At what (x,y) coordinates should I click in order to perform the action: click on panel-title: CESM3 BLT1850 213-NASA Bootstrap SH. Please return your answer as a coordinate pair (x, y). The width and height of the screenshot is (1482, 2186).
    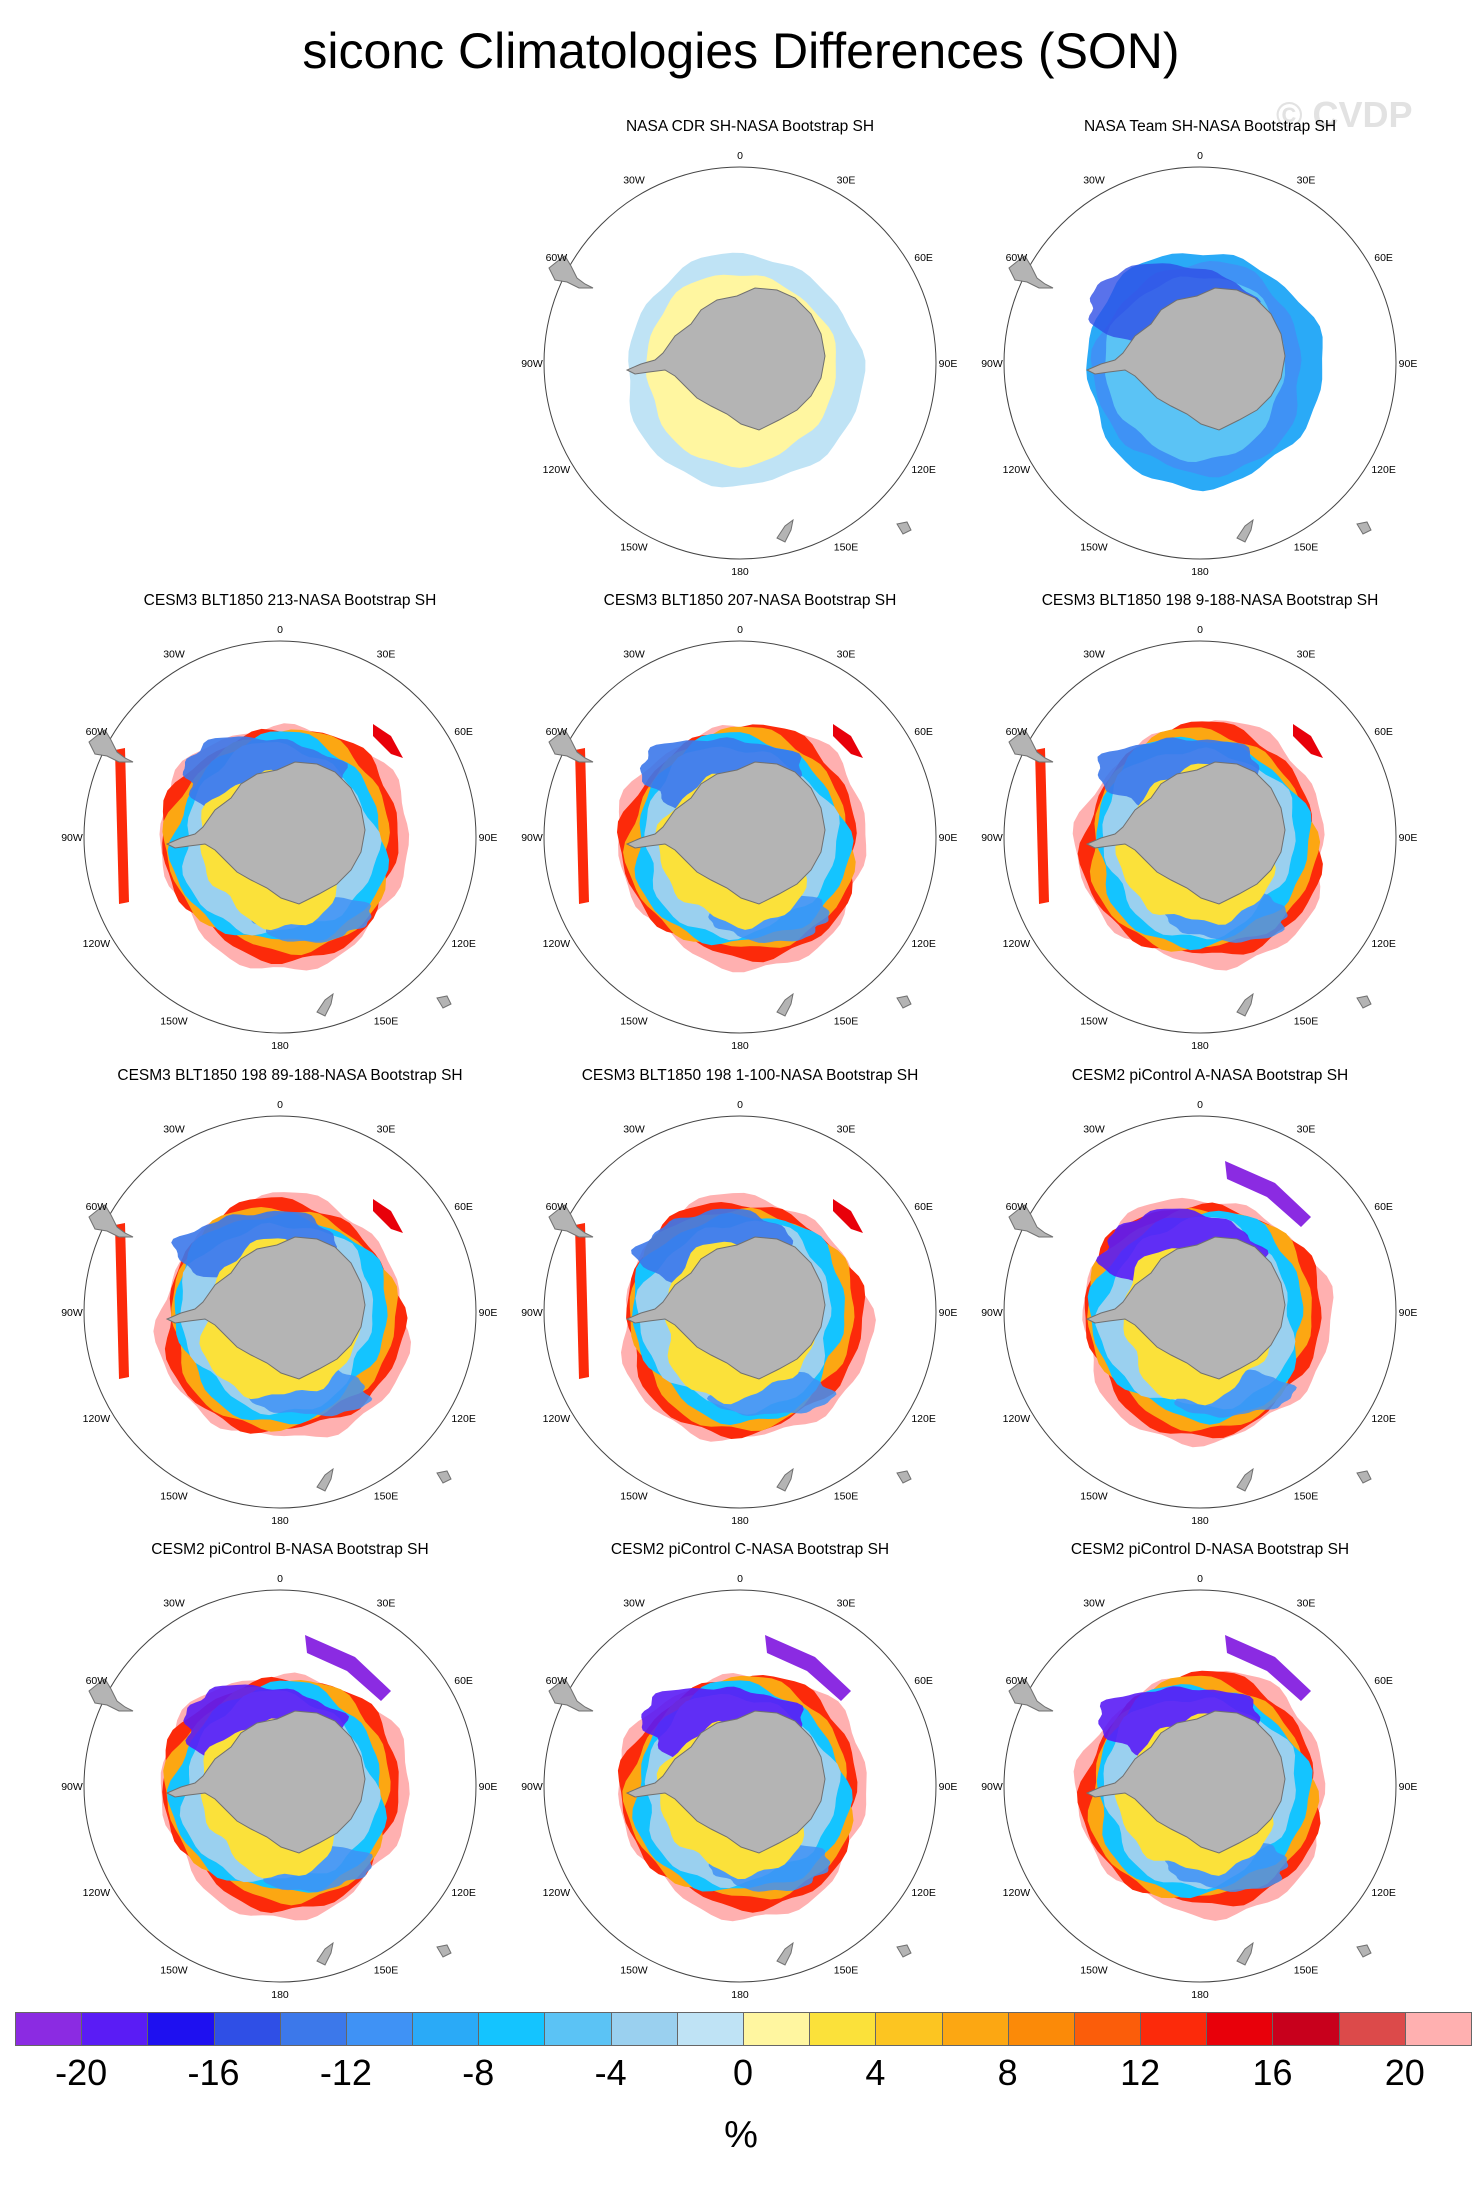
    Looking at the image, I should click on (290, 600).